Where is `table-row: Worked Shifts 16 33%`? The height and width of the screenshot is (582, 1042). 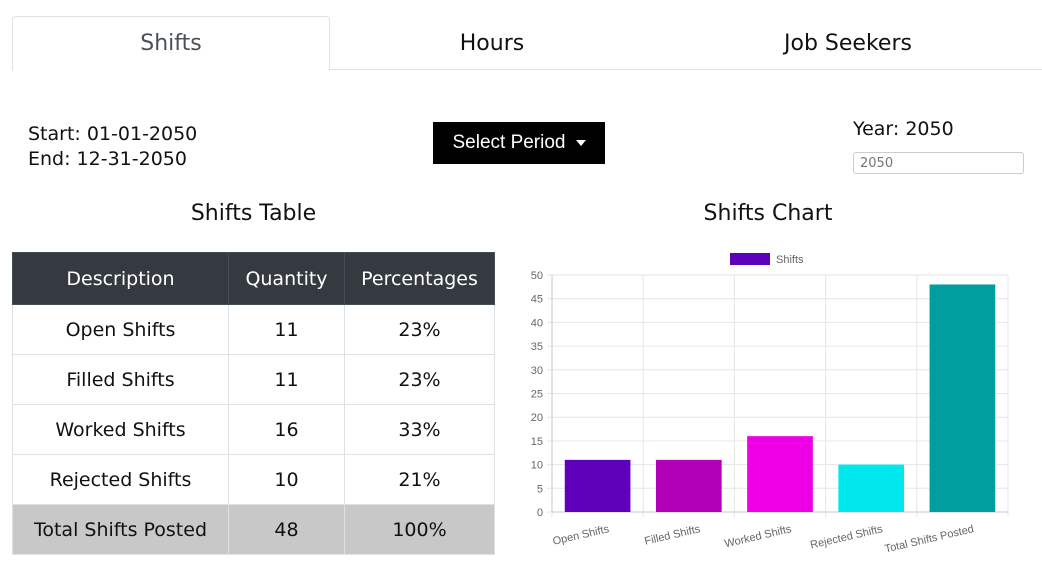
table-row: Worked Shifts 16 33% is located at coordinates (253, 429).